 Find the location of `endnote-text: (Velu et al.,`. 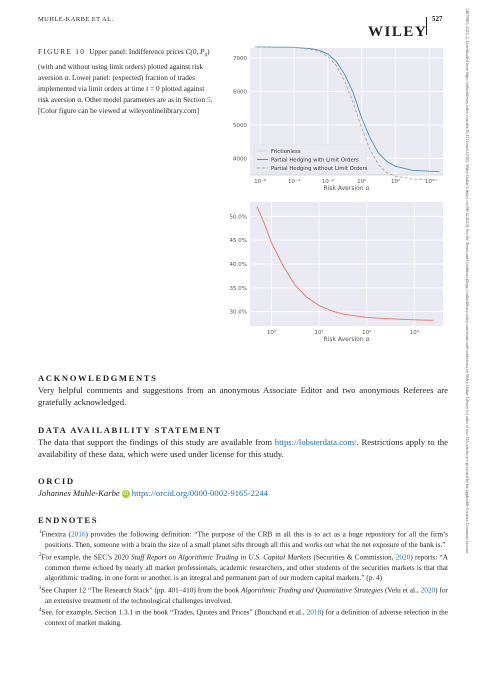

endnote-text: (Velu et al., is located at coordinates (402, 590).